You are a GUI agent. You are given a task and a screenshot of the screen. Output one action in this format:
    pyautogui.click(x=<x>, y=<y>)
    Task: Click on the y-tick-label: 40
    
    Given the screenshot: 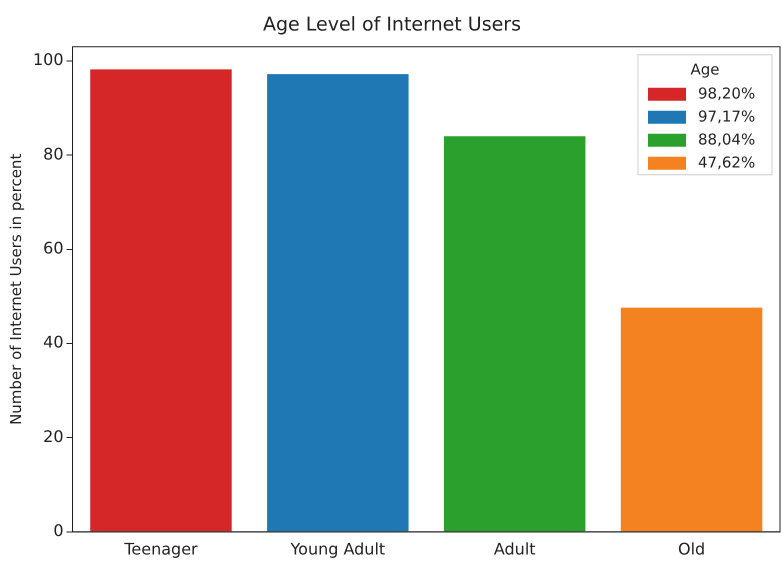 What is the action you would take?
    pyautogui.click(x=53, y=342)
    